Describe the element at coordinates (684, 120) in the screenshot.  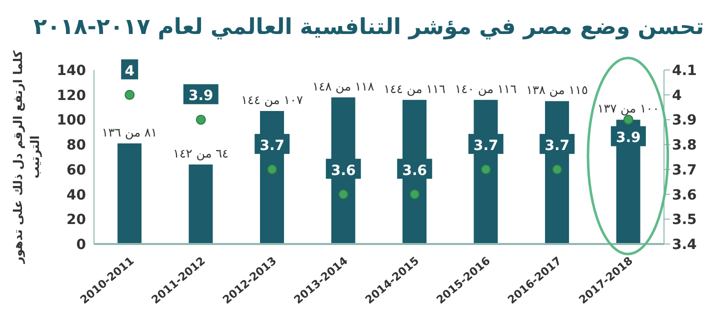
I see `y2-tick-label: 3.9` at that location.